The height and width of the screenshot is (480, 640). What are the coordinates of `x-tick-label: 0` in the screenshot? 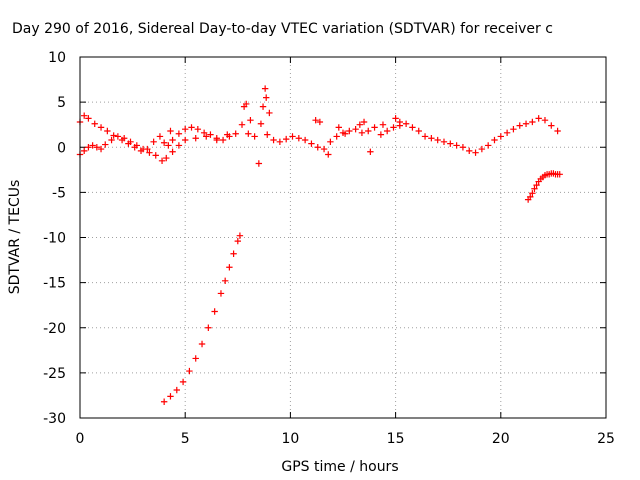 It's located at (80, 439).